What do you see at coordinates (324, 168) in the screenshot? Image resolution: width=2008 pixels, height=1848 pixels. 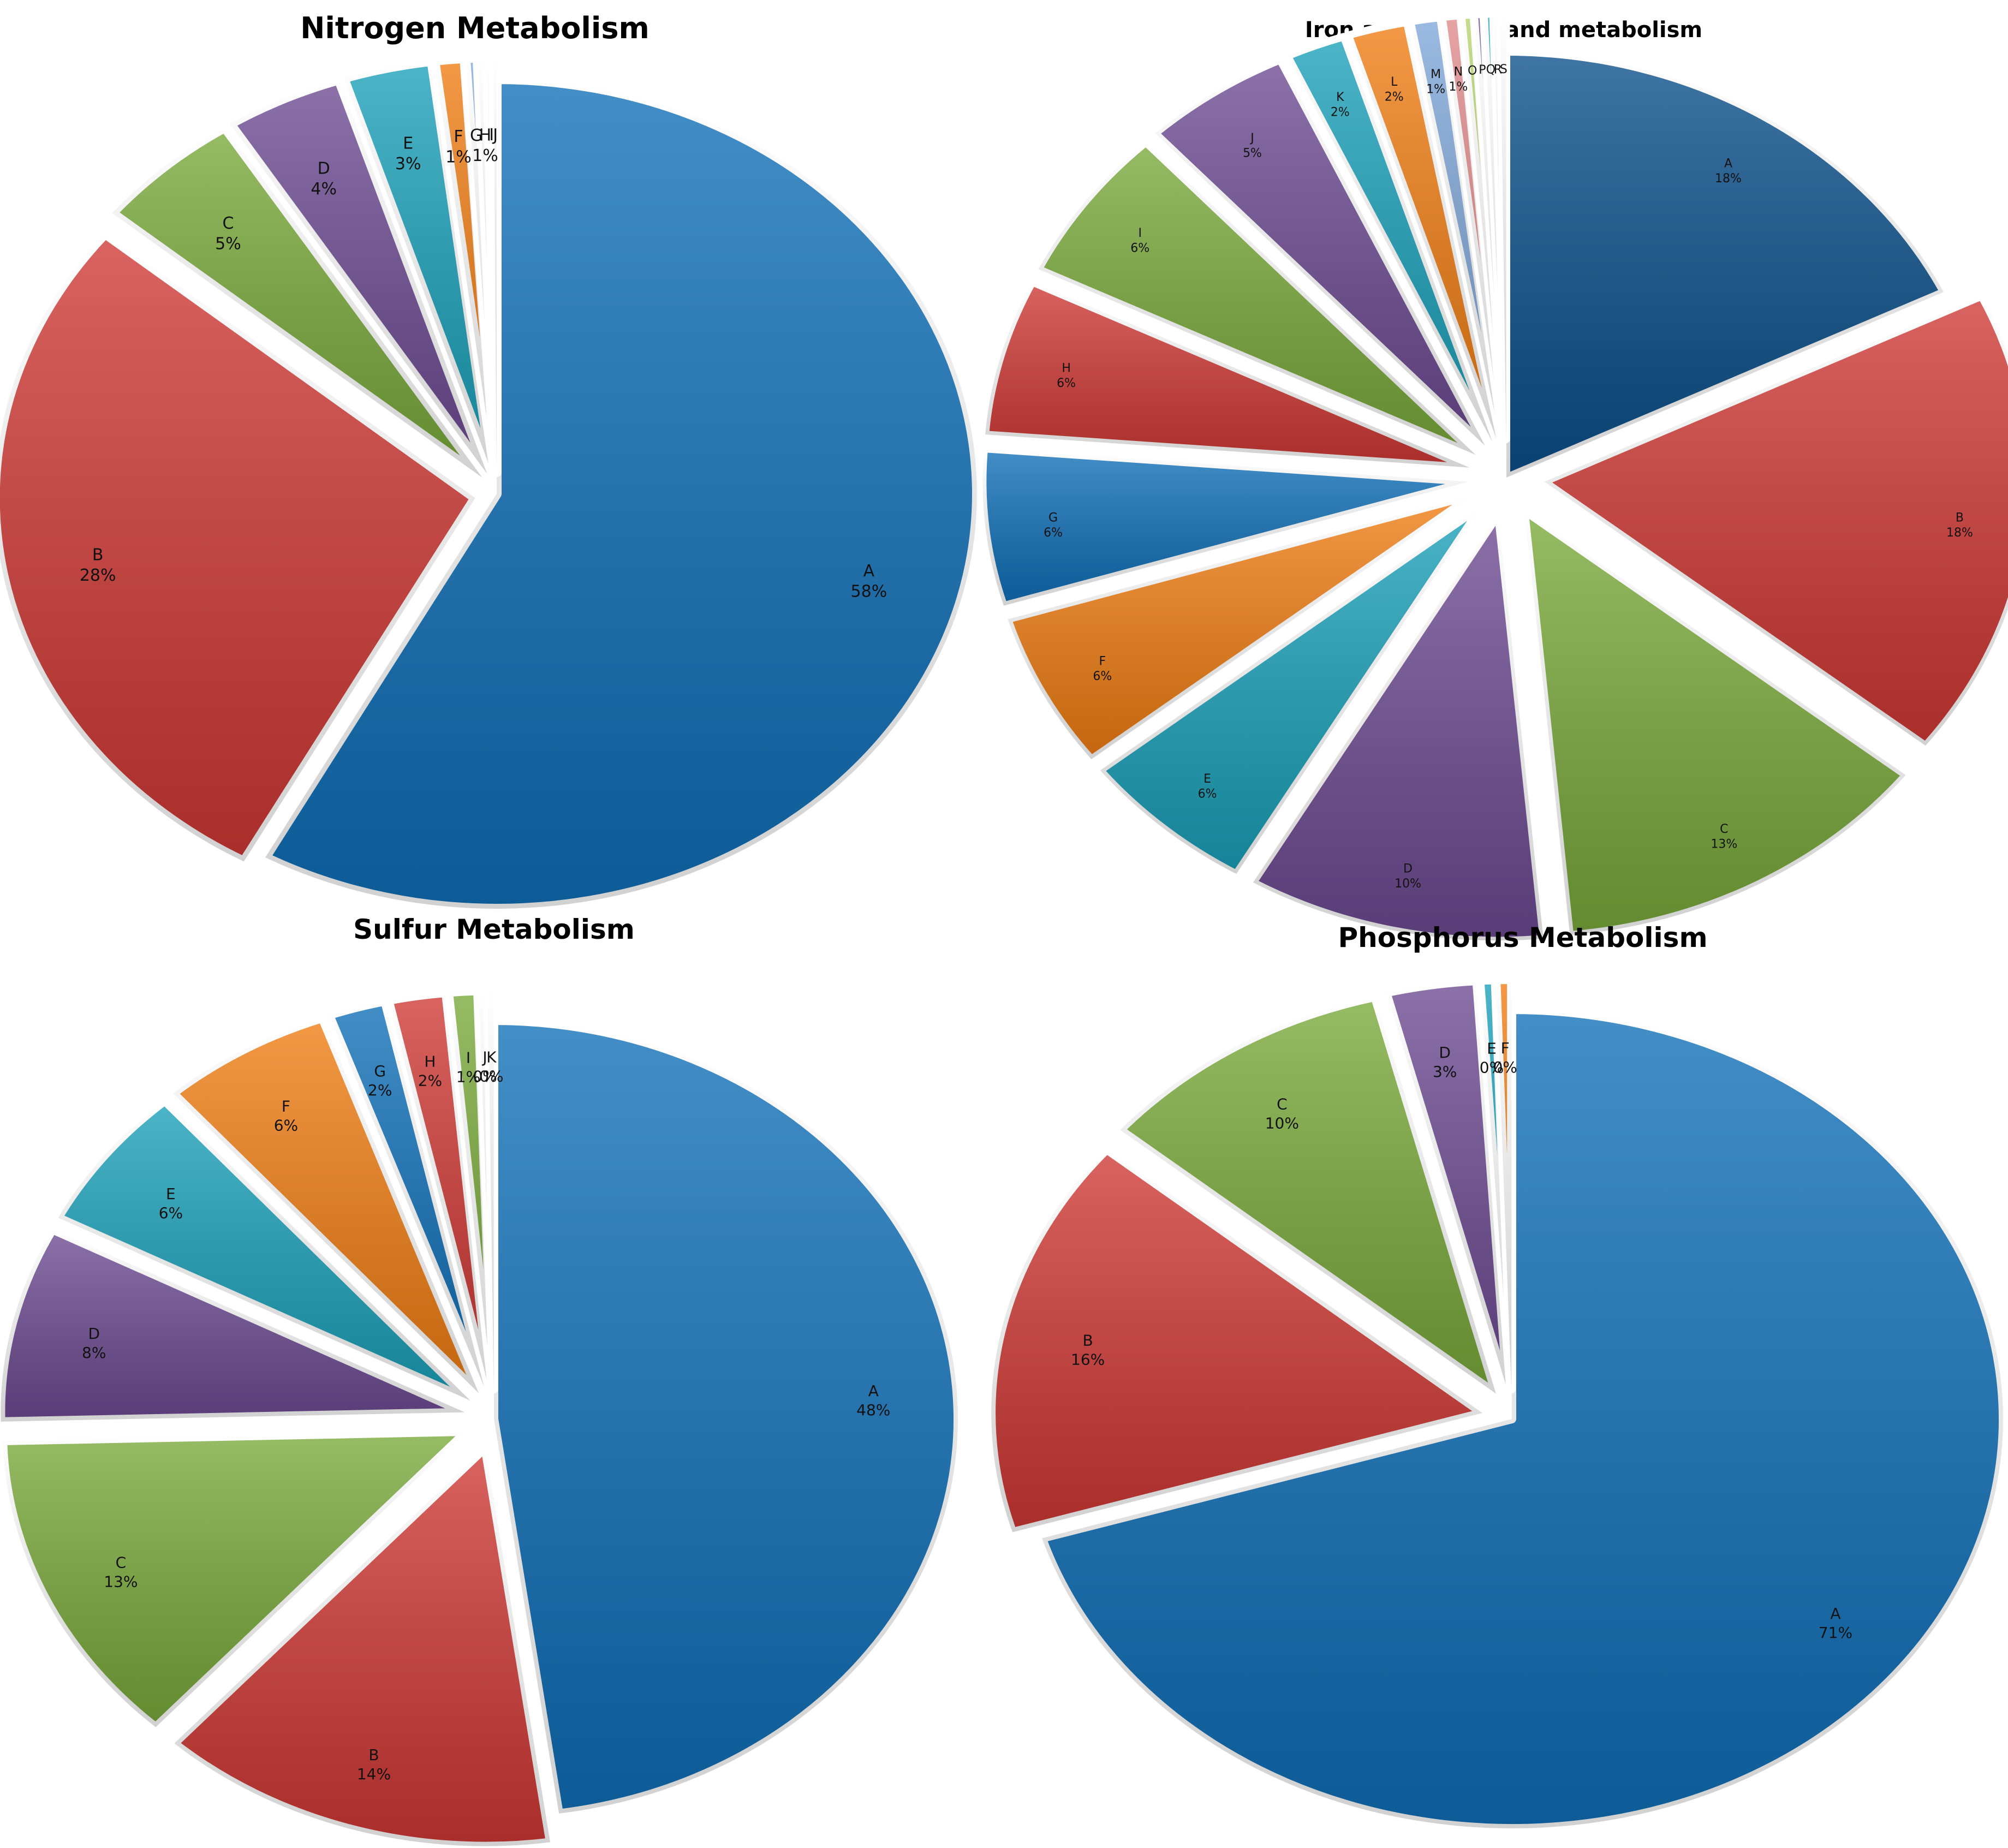 I see `nitrogen-label-category-d: D` at bounding box center [324, 168].